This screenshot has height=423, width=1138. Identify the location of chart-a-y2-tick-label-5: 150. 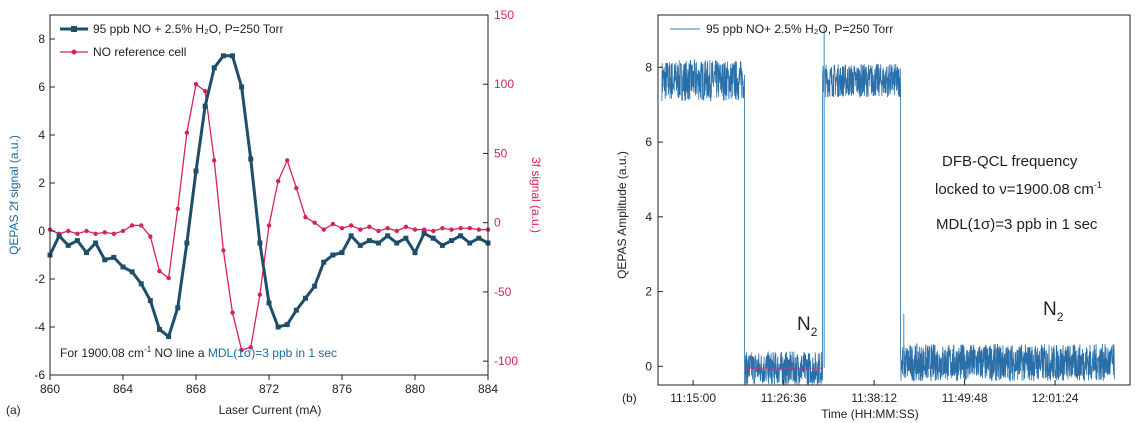
(504, 15).